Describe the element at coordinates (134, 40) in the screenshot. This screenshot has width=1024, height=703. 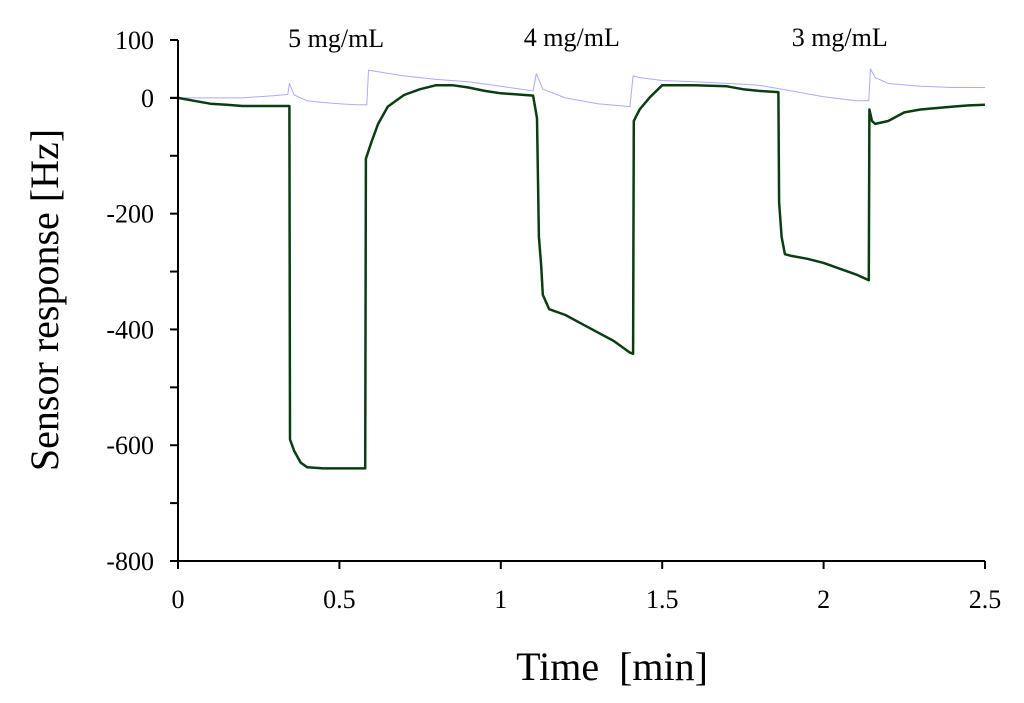
I see `y-tick-label: 100` at that location.